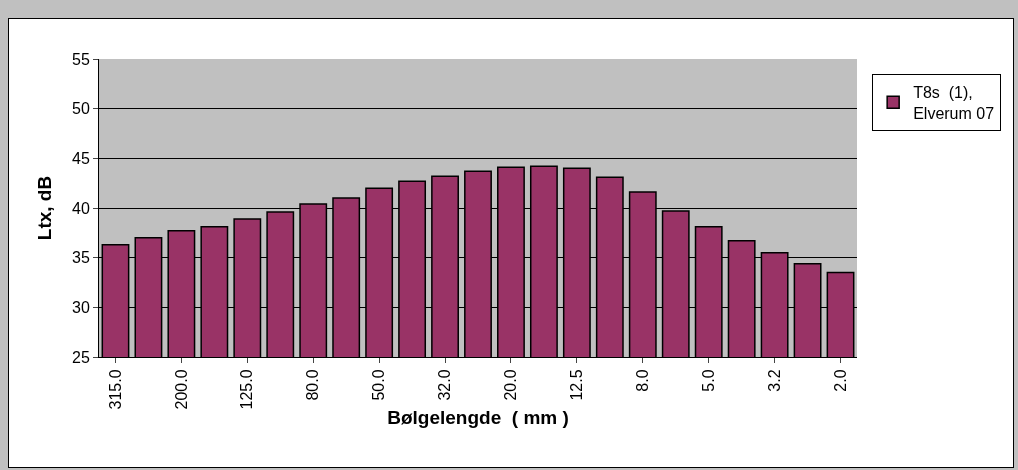 The height and width of the screenshot is (470, 1018). What do you see at coordinates (81, 208) in the screenshot?
I see `y-tick-label: 40` at bounding box center [81, 208].